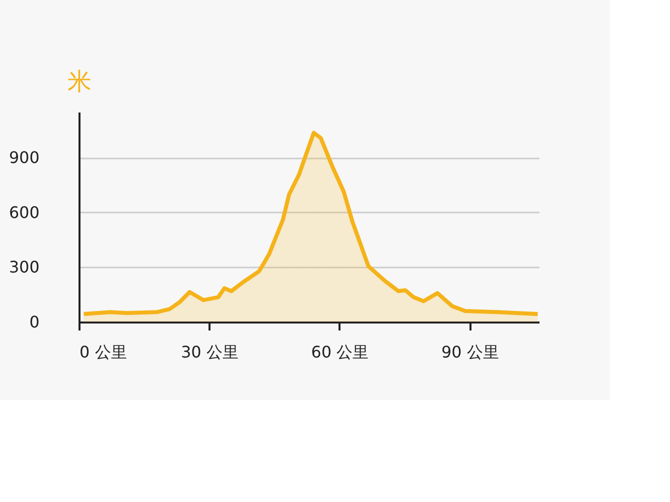  What do you see at coordinates (209, 352) in the screenshot?
I see `x-tick-label: 30 公里` at bounding box center [209, 352].